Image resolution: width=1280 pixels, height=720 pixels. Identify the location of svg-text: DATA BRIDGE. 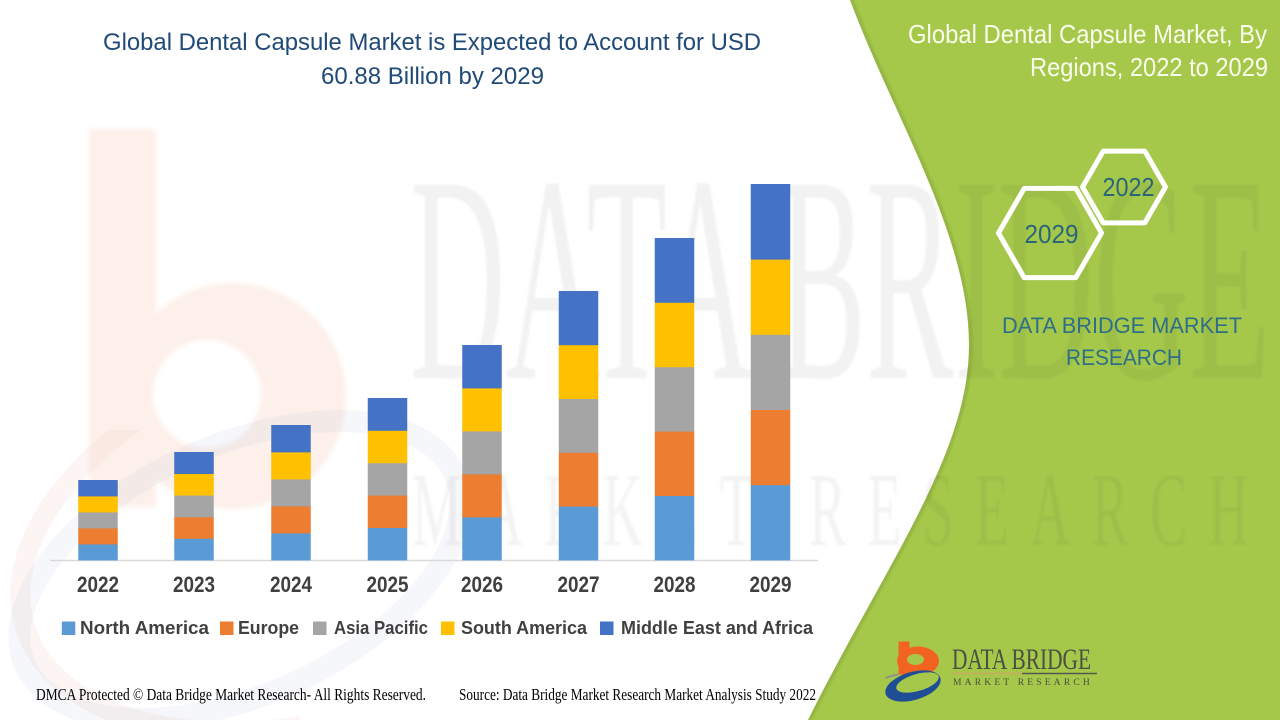
(1021, 659).